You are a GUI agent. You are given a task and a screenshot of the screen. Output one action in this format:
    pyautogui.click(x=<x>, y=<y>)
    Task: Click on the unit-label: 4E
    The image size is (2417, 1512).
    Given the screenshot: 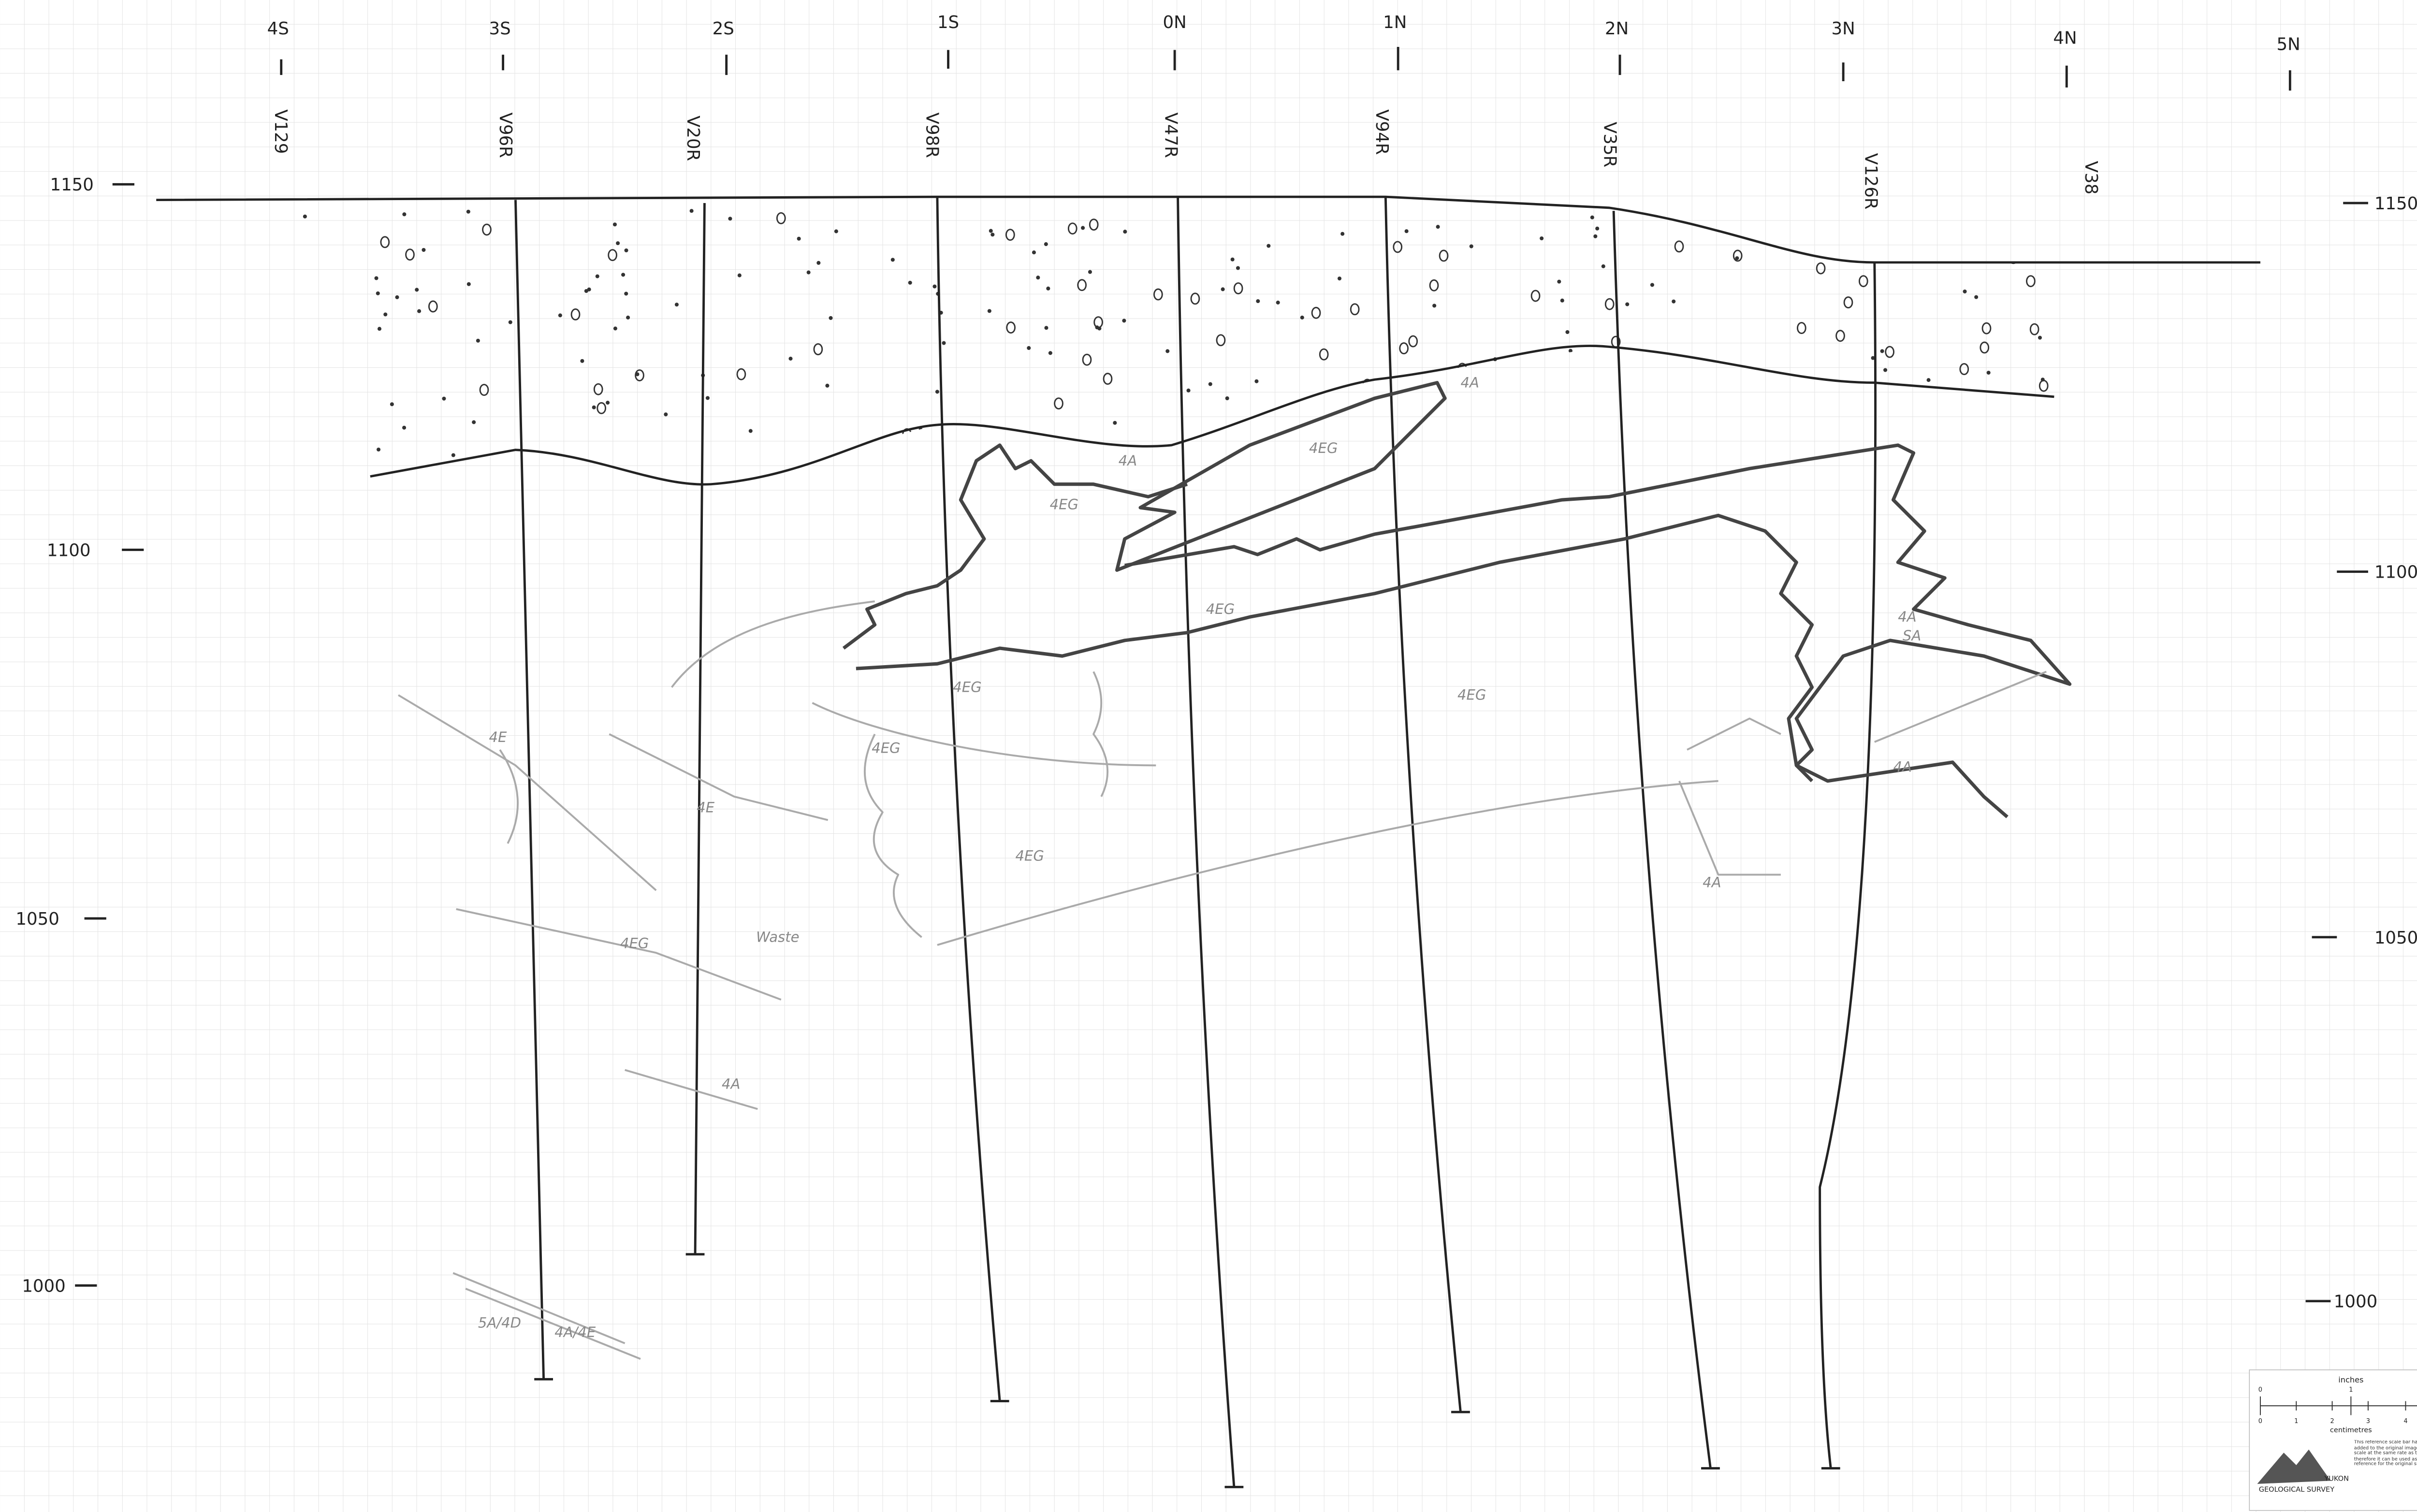 What is the action you would take?
    pyautogui.click(x=498, y=737)
    